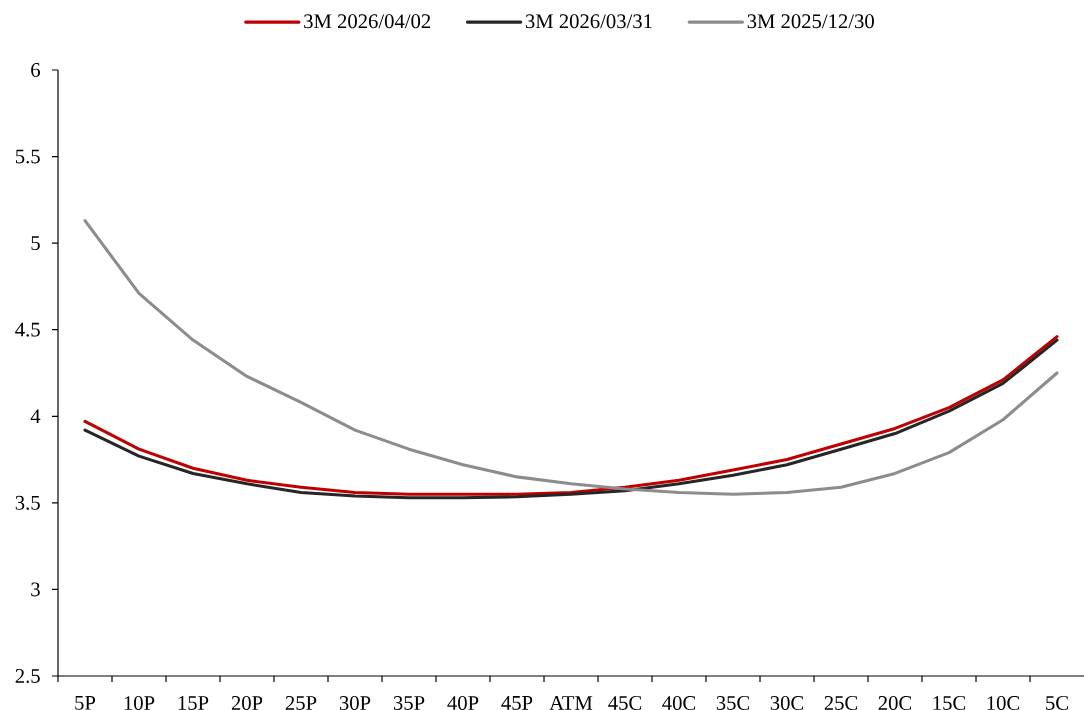 This screenshot has width=1084, height=710. I want to click on x-tick-label: 10P, so click(139, 703).